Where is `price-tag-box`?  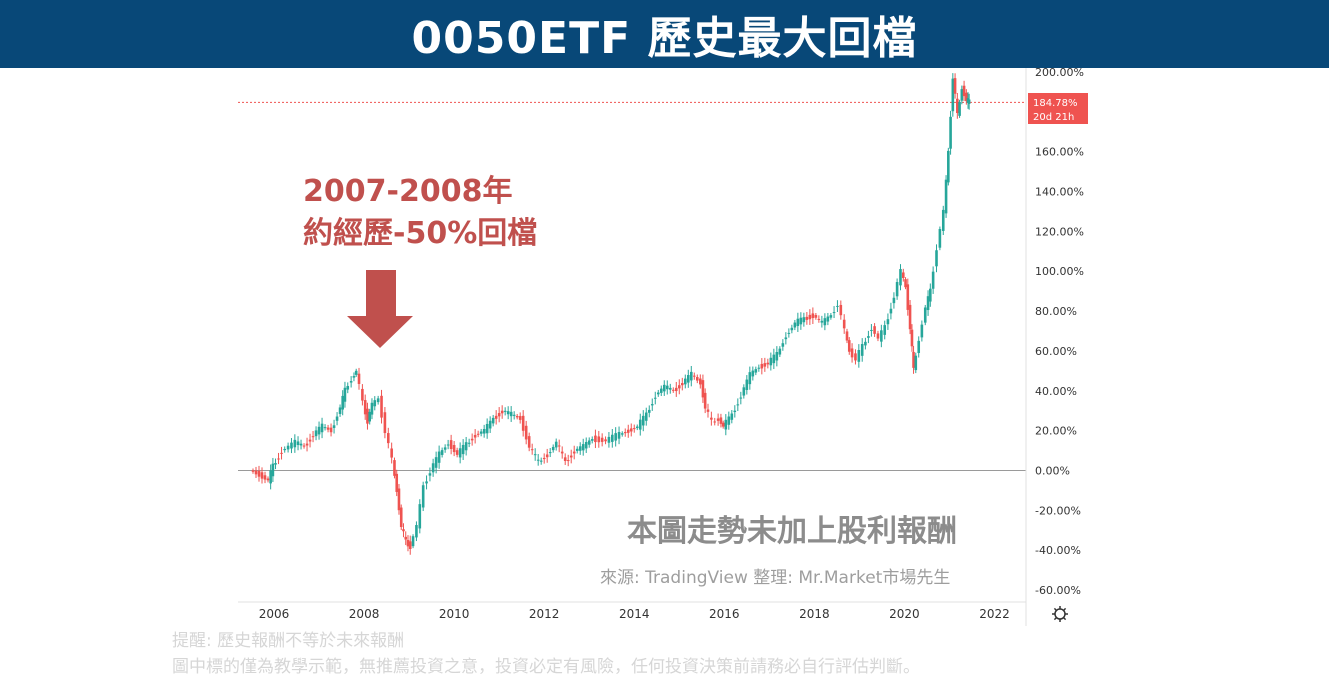
price-tag-box is located at coordinates (1058, 108).